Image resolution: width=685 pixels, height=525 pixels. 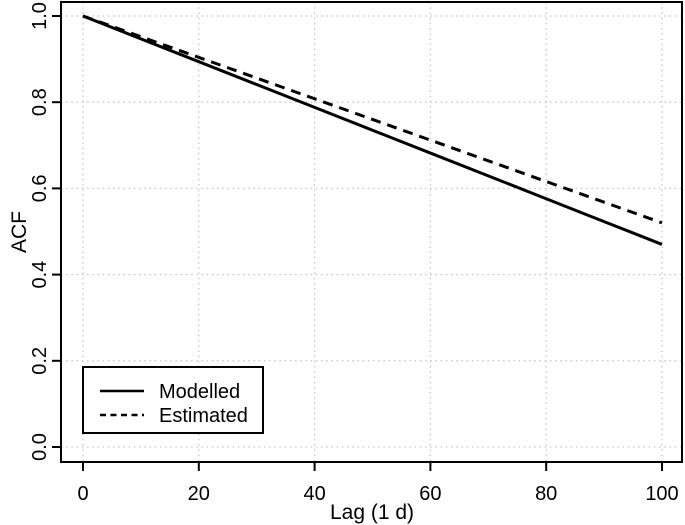 What do you see at coordinates (40, 447) in the screenshot?
I see `y-tick-label: 0.0` at bounding box center [40, 447].